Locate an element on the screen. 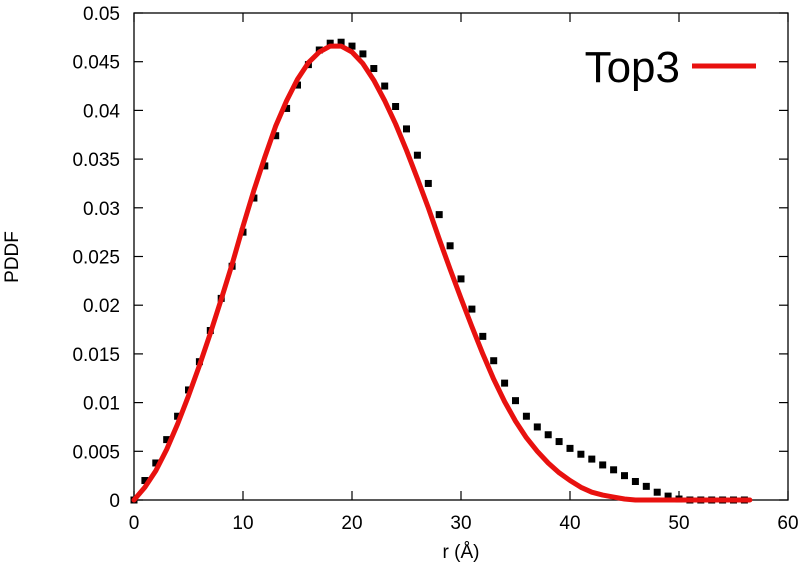 The width and height of the screenshot is (800, 572). y-tick-label: 0.01 is located at coordinates (101, 404).